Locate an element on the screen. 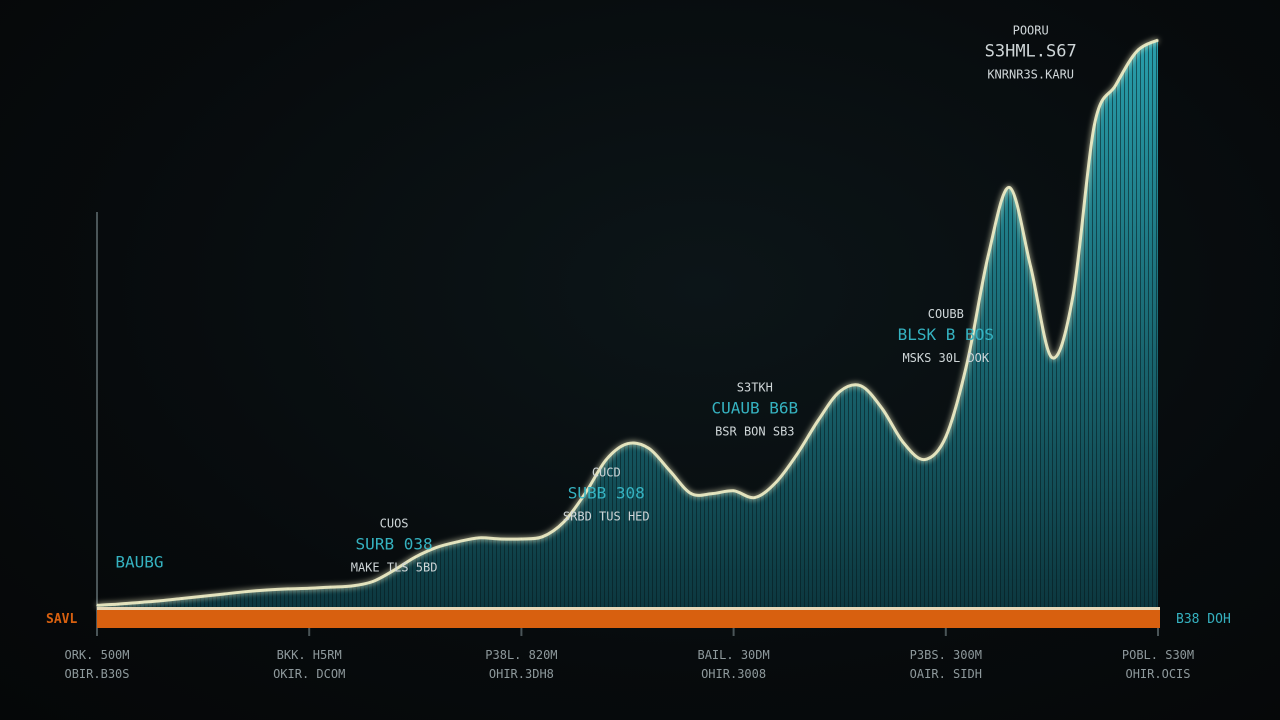  annotation-label-line: POORU is located at coordinates (1031, 30).